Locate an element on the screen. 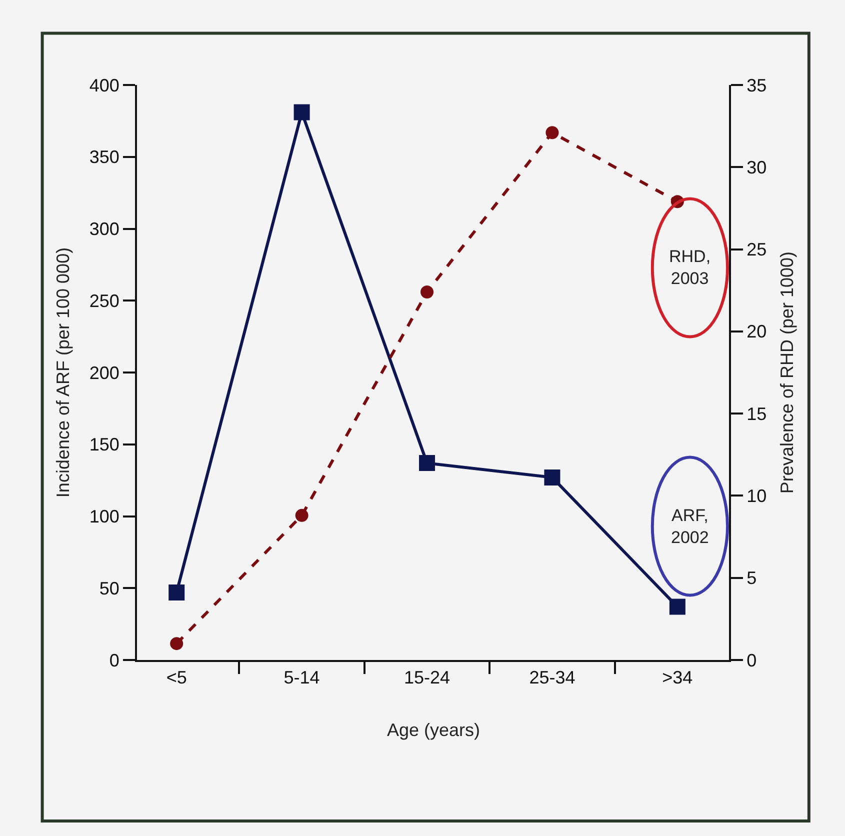 The height and width of the screenshot is (836, 845). y2-tick-label: 10 is located at coordinates (756, 496).